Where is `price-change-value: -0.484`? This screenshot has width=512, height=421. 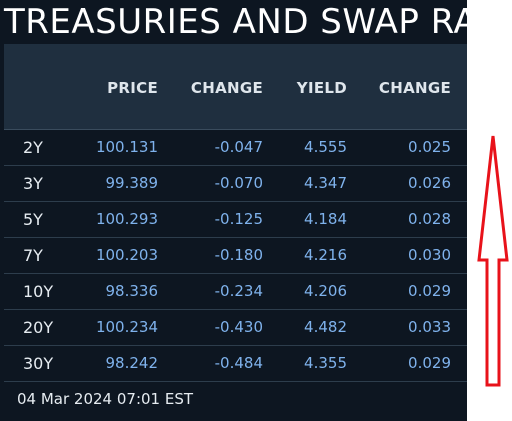
price-change-value: -0.484 is located at coordinates (238, 363).